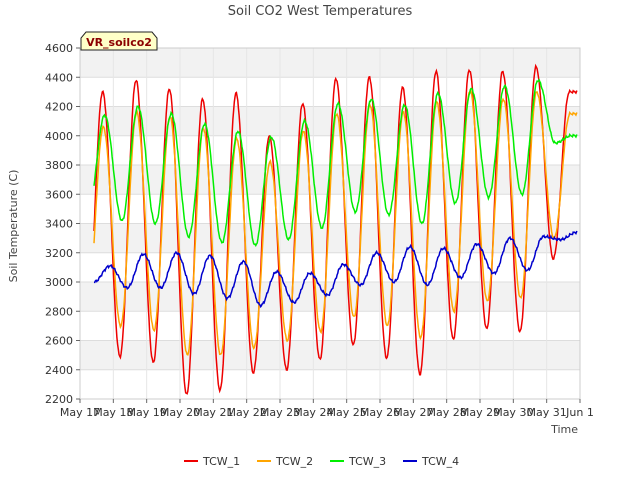 Image resolution: width=640 pixels, height=480 pixels. Describe the element at coordinates (59, 194) in the screenshot. I see `y-tick-label: 3600` at that location.